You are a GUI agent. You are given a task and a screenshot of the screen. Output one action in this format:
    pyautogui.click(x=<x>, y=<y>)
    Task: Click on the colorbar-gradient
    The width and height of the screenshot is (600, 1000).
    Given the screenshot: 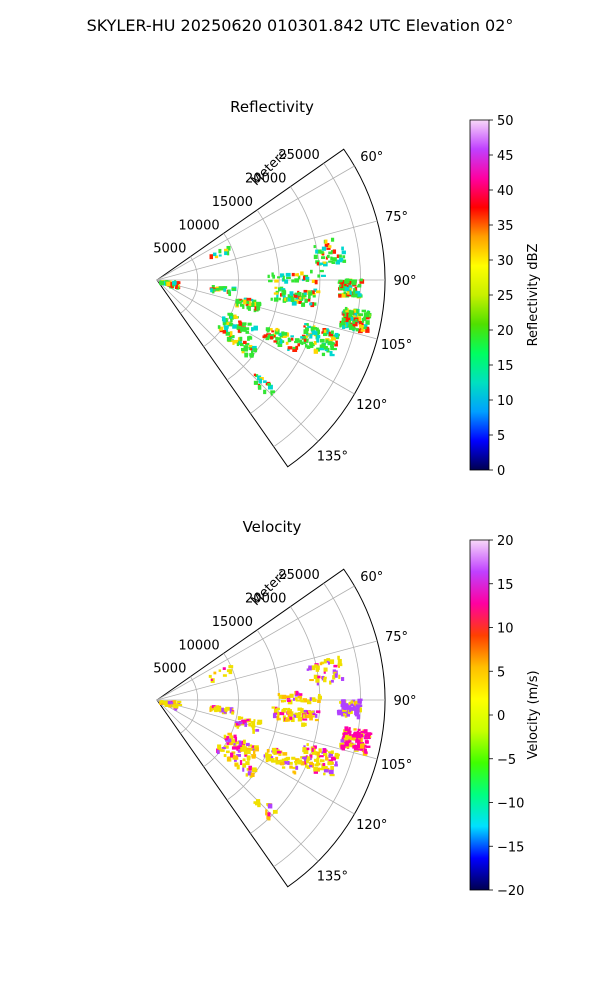 What is the action you would take?
    pyautogui.click(x=479, y=715)
    